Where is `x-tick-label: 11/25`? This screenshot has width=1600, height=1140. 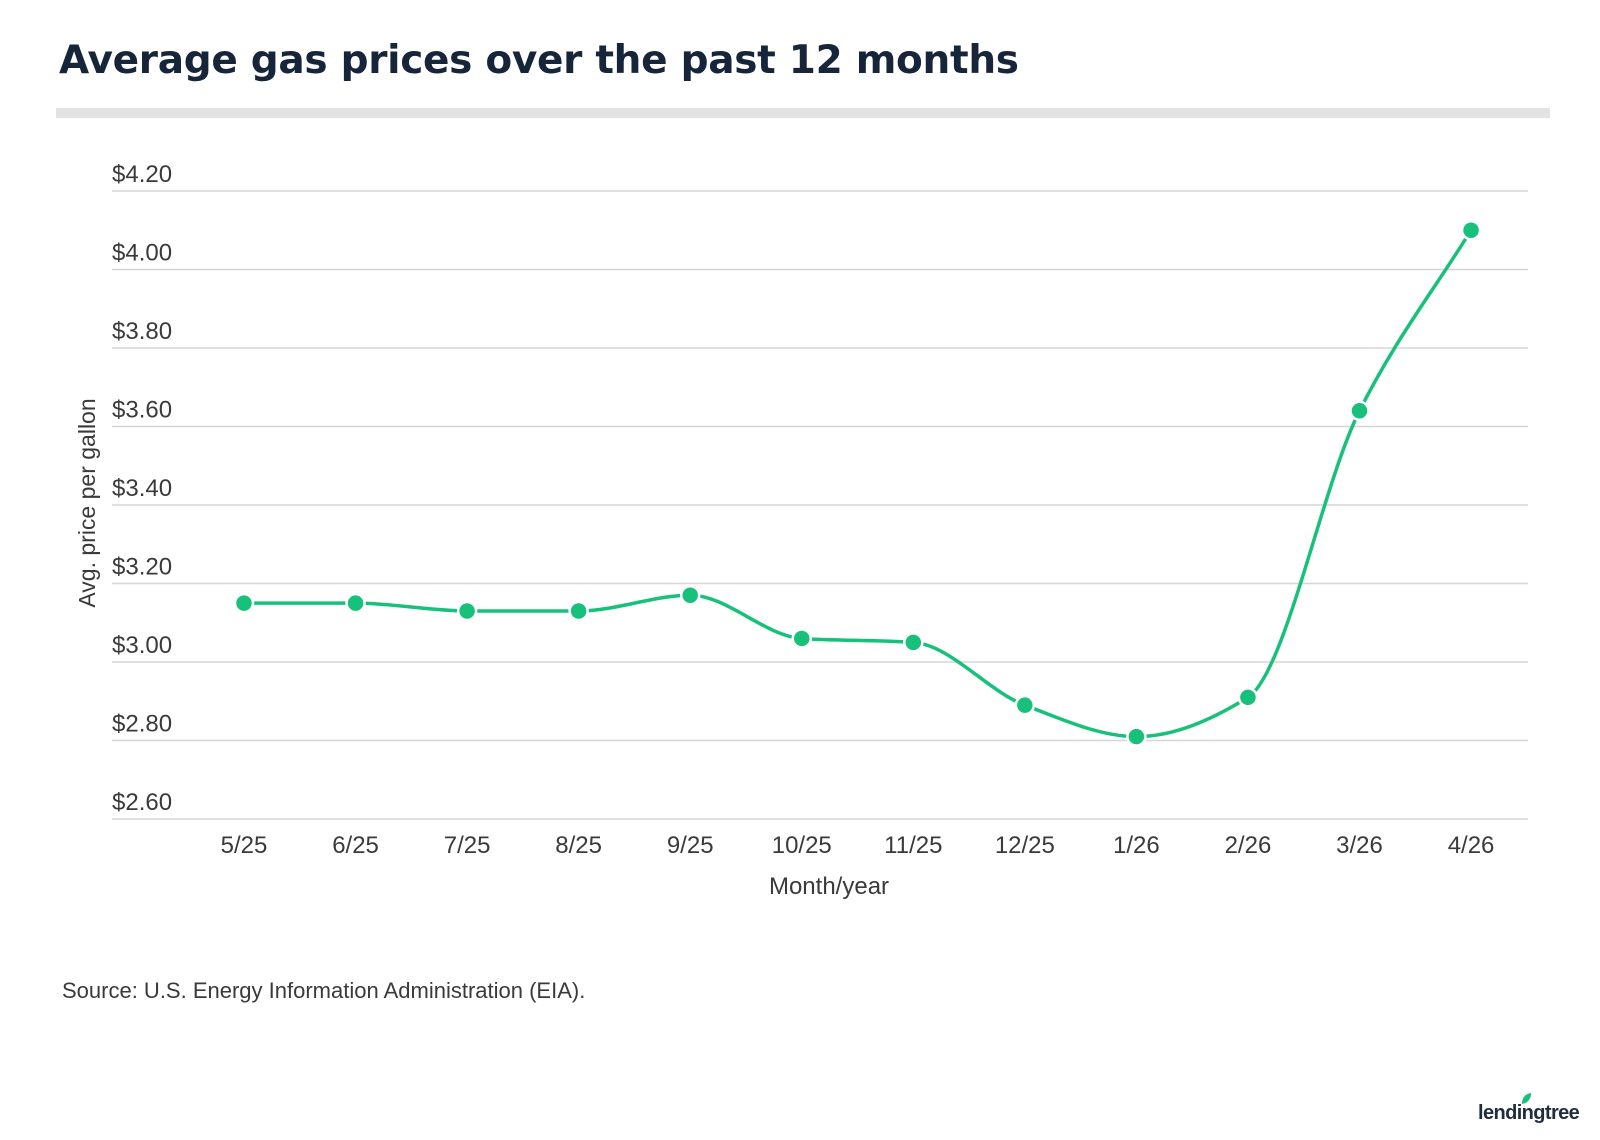
x-tick-label: 11/25 is located at coordinates (913, 845).